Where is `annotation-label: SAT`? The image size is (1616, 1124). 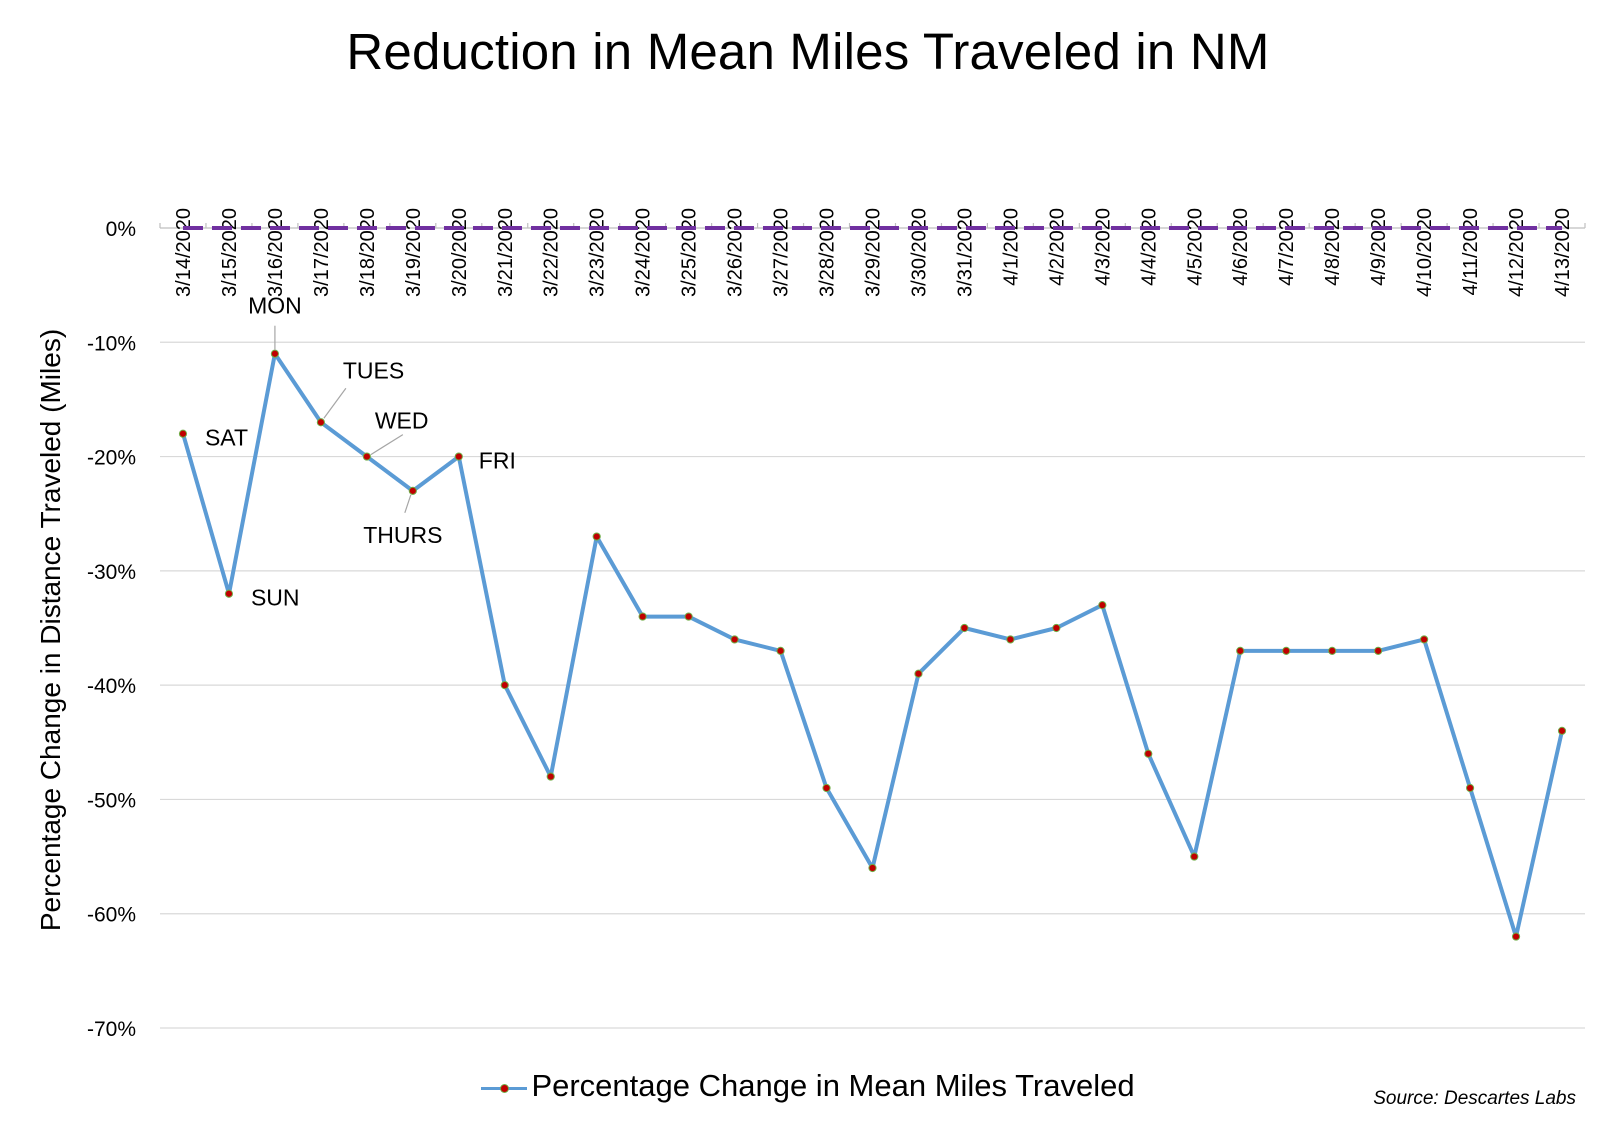 annotation-label: SAT is located at coordinates (226, 438).